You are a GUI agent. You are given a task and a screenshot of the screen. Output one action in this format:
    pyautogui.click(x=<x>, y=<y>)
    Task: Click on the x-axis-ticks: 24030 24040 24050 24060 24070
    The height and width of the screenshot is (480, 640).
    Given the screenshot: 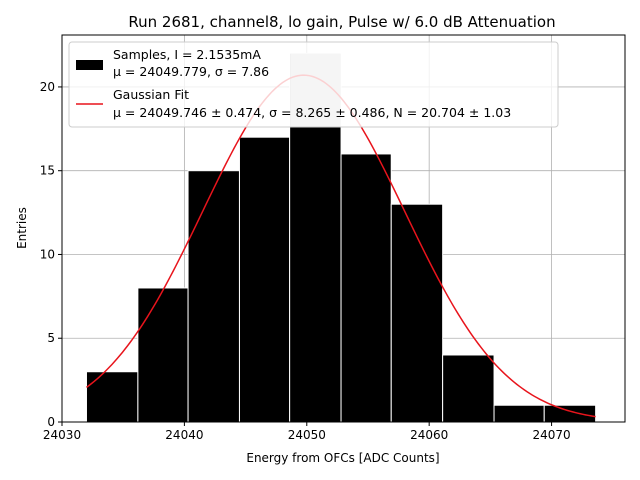 What is the action you would take?
    pyautogui.click(x=307, y=432)
    